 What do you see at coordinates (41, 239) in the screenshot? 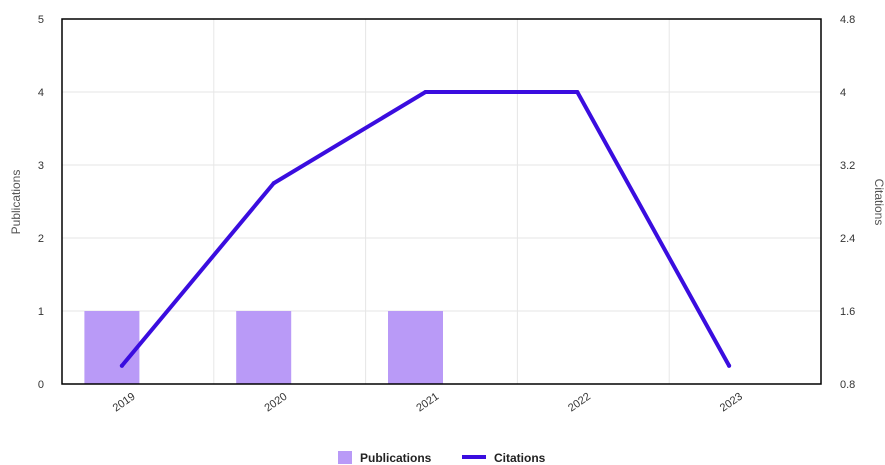
I see `left-tick-label: 2` at bounding box center [41, 239].